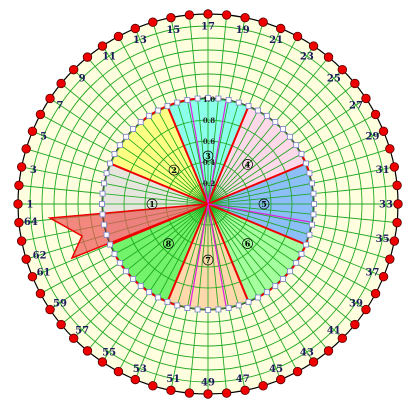  Describe the element at coordinates (334, 79) in the screenshot. I see `outer-number-label: 25` at that location.